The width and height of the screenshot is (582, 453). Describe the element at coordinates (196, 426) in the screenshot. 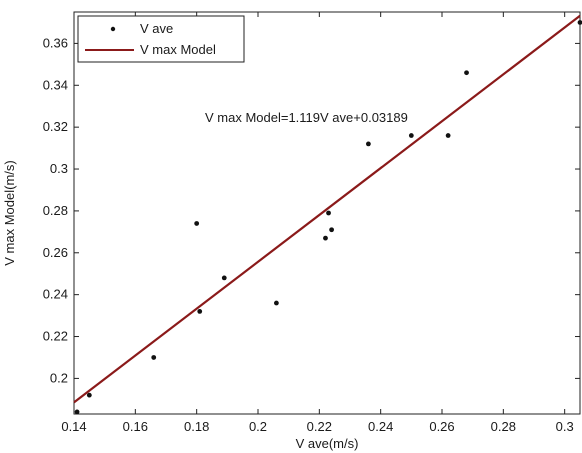

I see `x-tick-label: 0.18` at that location.